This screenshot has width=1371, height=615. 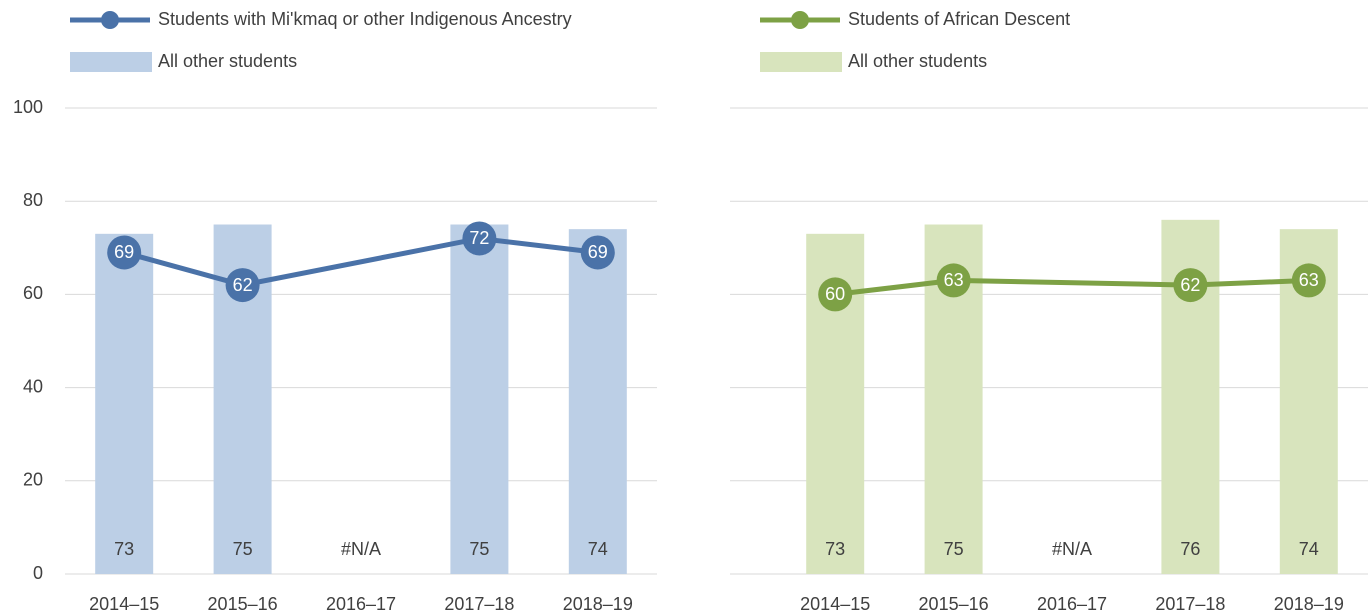 What do you see at coordinates (33, 480) in the screenshot?
I see `y-tick-label: 20` at bounding box center [33, 480].